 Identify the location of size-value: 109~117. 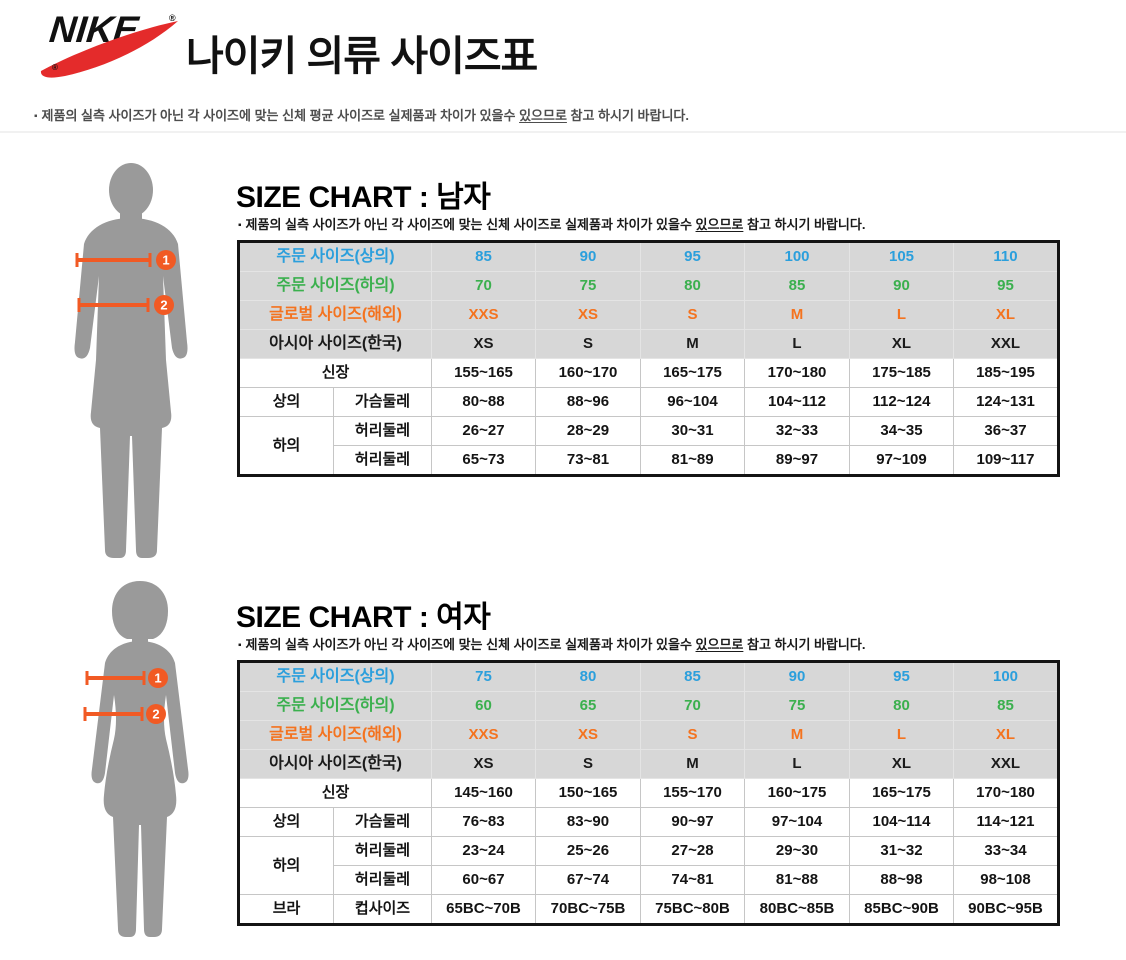
(1006, 460).